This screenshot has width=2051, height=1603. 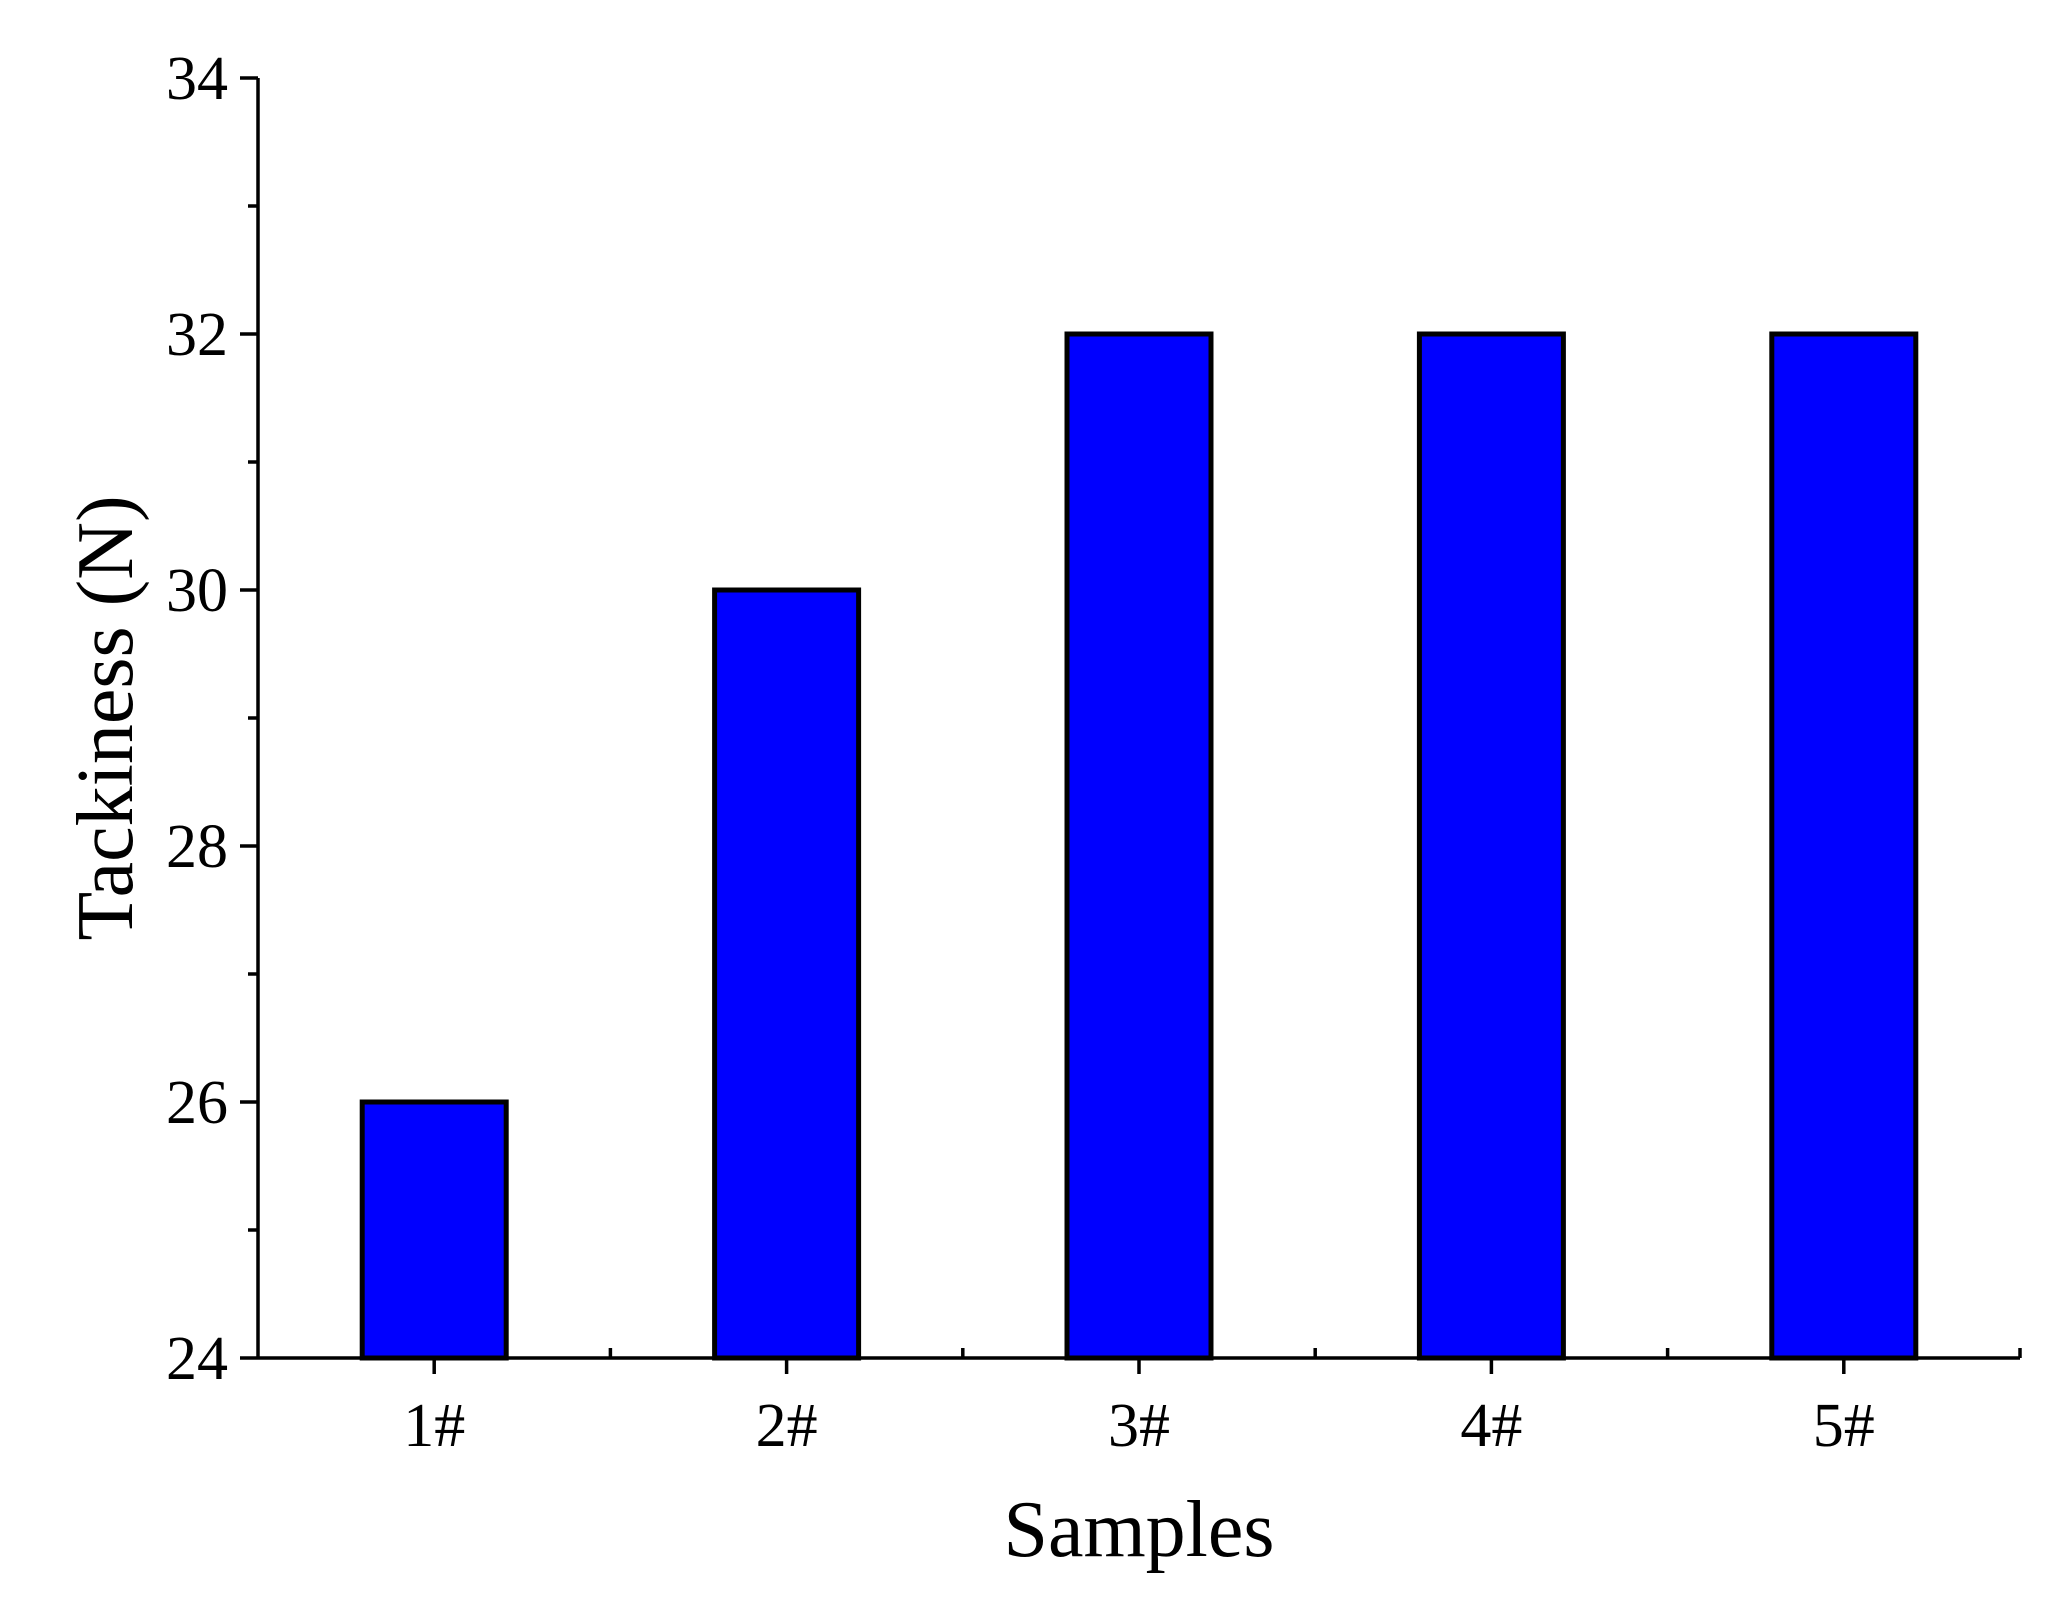 What do you see at coordinates (787, 1426) in the screenshot?
I see `x-tick-label: 2#` at bounding box center [787, 1426].